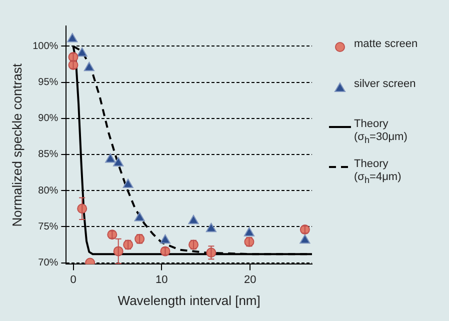  What do you see at coordinates (189, 300) in the screenshot?
I see `x-axis-title: Wavelength interval [nm]` at bounding box center [189, 300].